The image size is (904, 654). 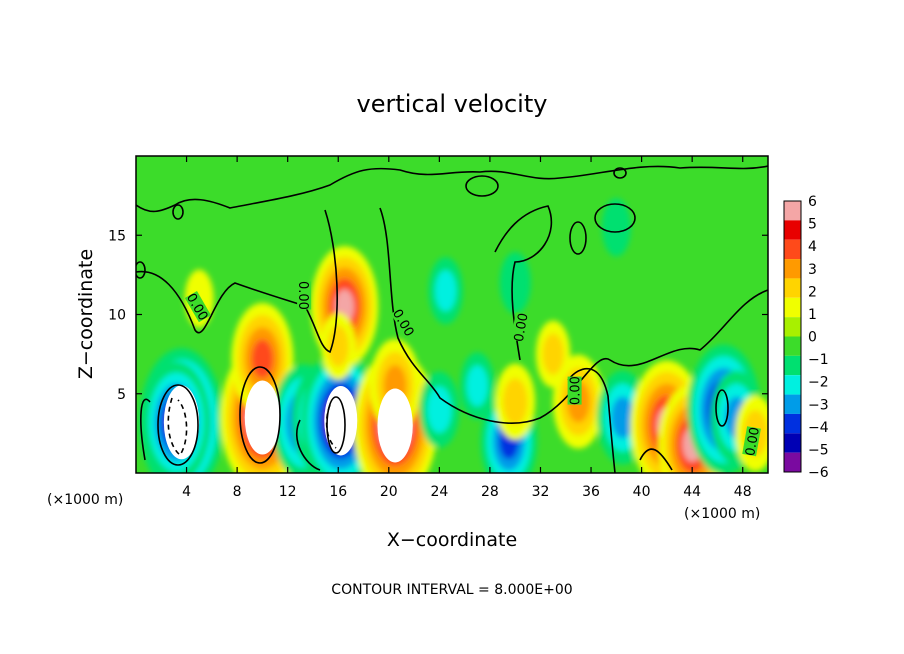 What do you see at coordinates (452, 104) in the screenshot?
I see `chart-title: vertical velocity` at bounding box center [452, 104].